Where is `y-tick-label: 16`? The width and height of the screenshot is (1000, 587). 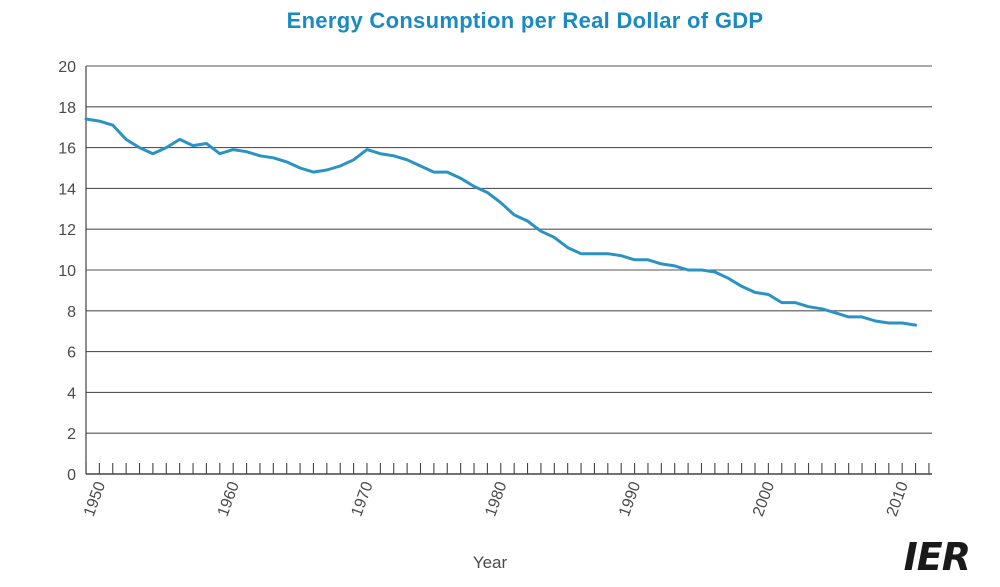 y-tick-label: 16 is located at coordinates (67, 149).